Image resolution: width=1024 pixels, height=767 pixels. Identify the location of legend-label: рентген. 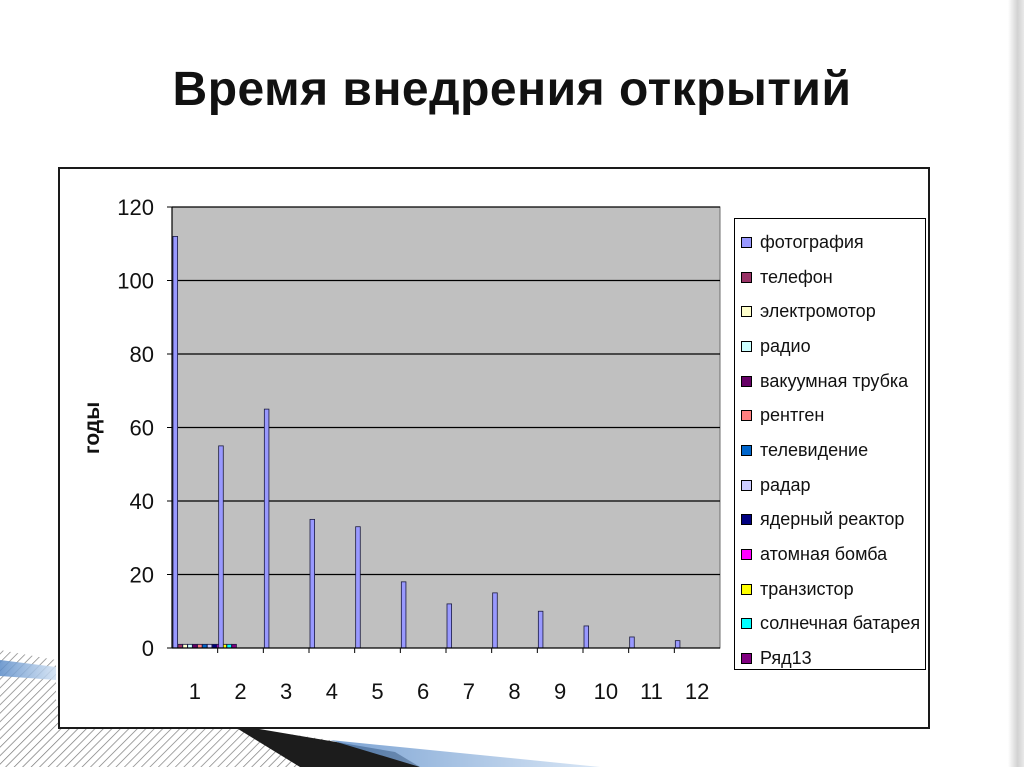
(792, 415).